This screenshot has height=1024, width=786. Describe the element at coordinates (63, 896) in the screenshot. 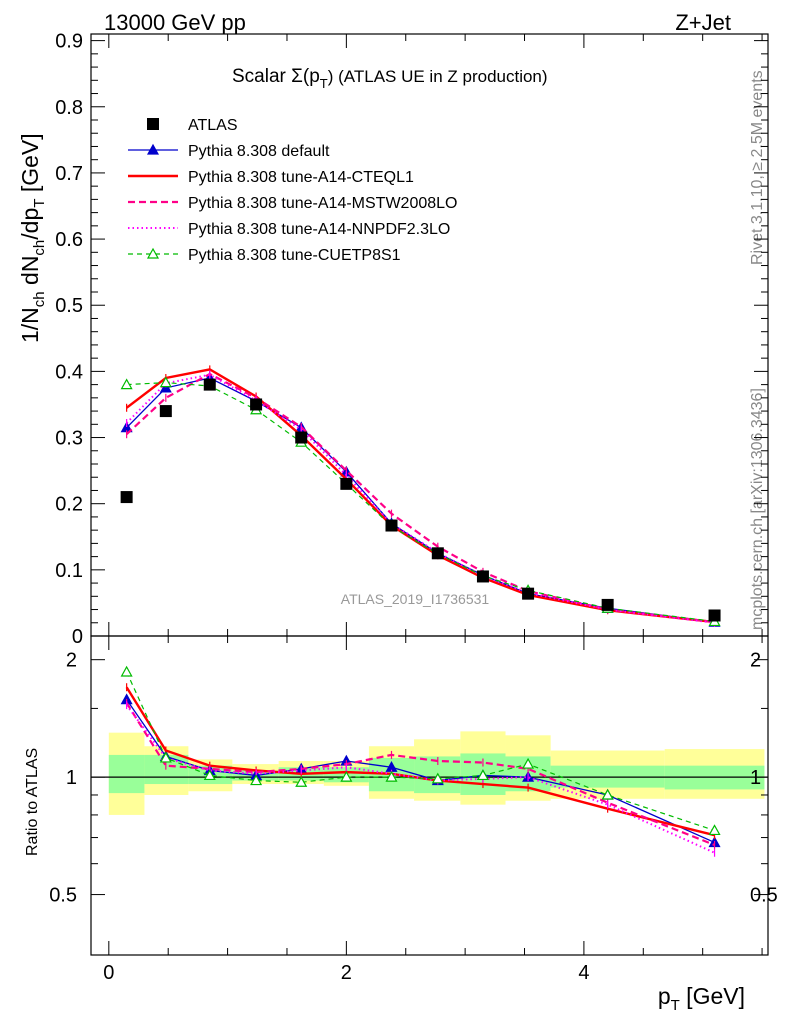

I see `ratio-y-tick-label: 0.5` at that location.